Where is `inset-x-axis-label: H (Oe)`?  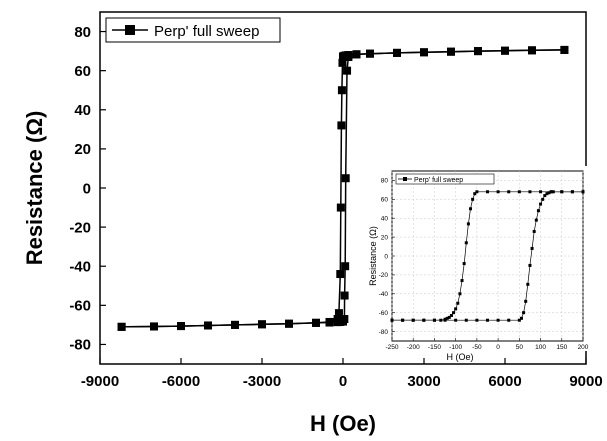
inset-x-axis-label: H (Oe) is located at coordinates (460, 357).